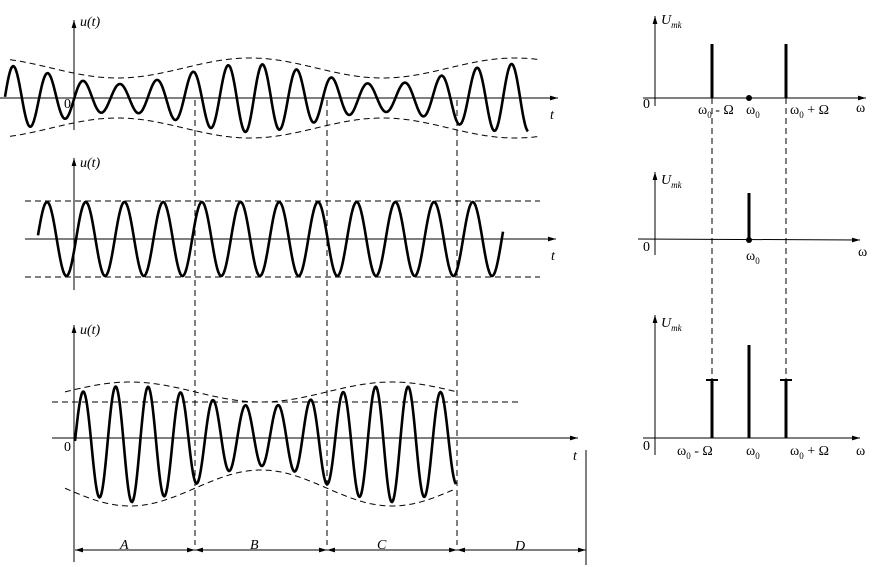  I want to click on interval-label: D, so click(519, 546).